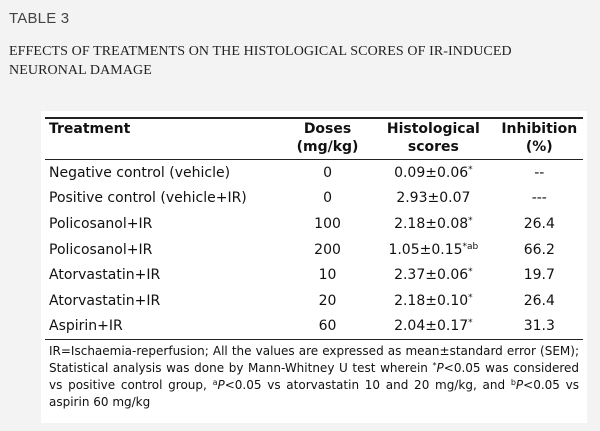 The image size is (600, 431). Describe the element at coordinates (327, 139) in the screenshot. I see `header-doses: Doses (mg/kg)` at that location.